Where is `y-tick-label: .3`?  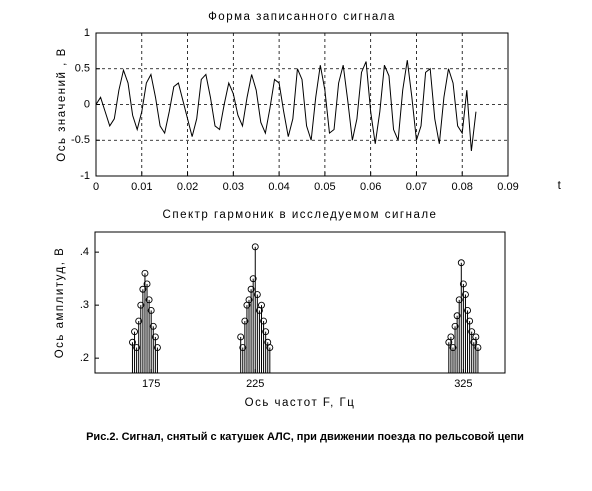 y-tick-label: .3 is located at coordinates (84, 305).